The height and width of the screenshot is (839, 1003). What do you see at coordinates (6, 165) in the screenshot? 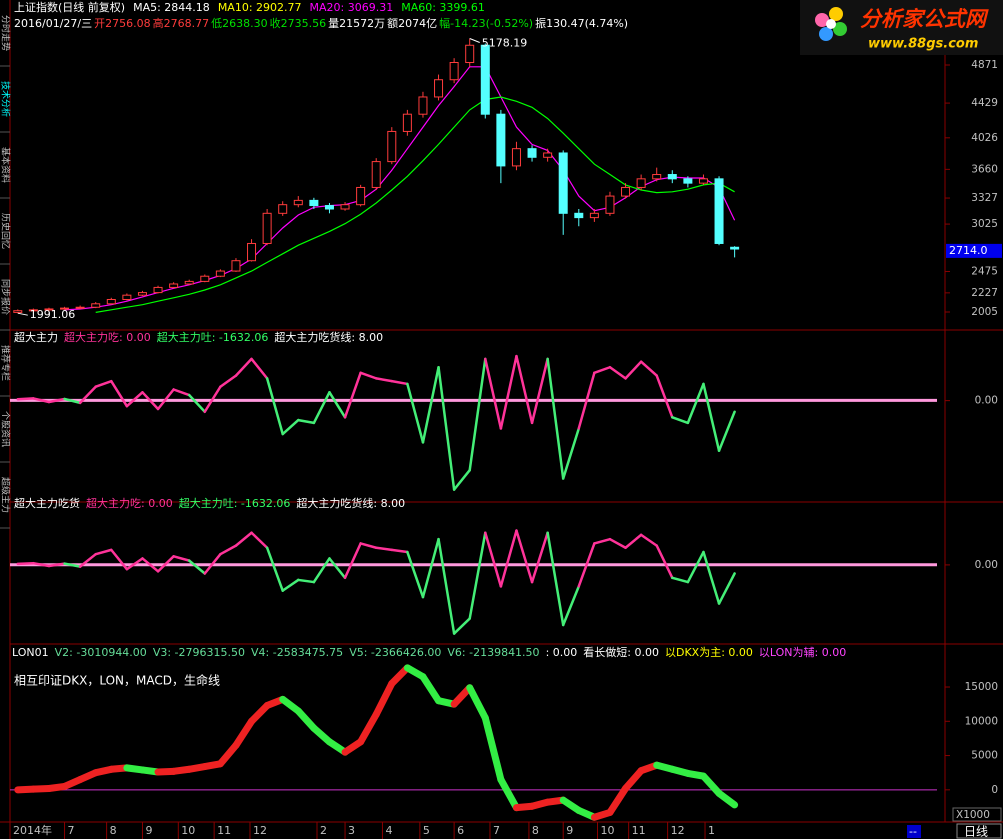
I see `sidebar-tab: 基本资料` at bounding box center [6, 165].